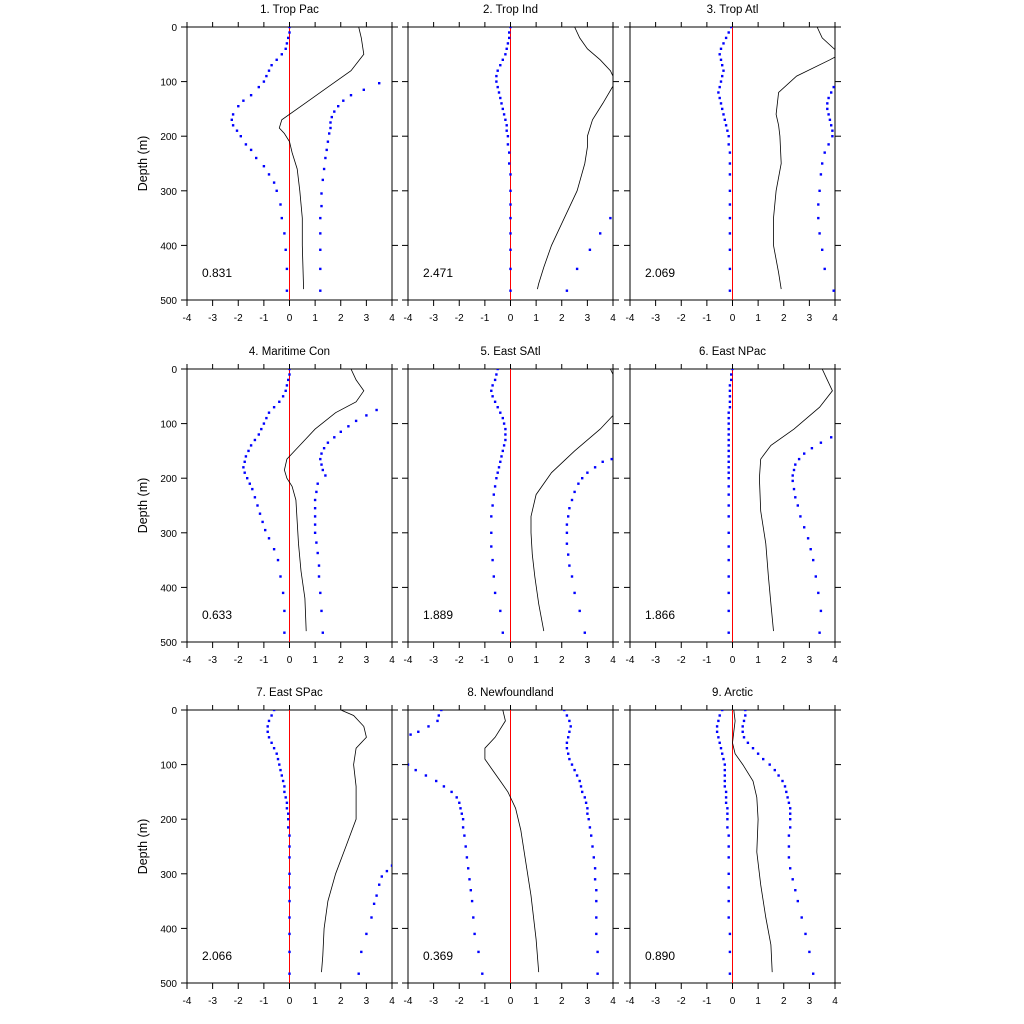 The height and width of the screenshot is (1024, 1024). I want to click on y-tick-label: 500, so click(168, 984).